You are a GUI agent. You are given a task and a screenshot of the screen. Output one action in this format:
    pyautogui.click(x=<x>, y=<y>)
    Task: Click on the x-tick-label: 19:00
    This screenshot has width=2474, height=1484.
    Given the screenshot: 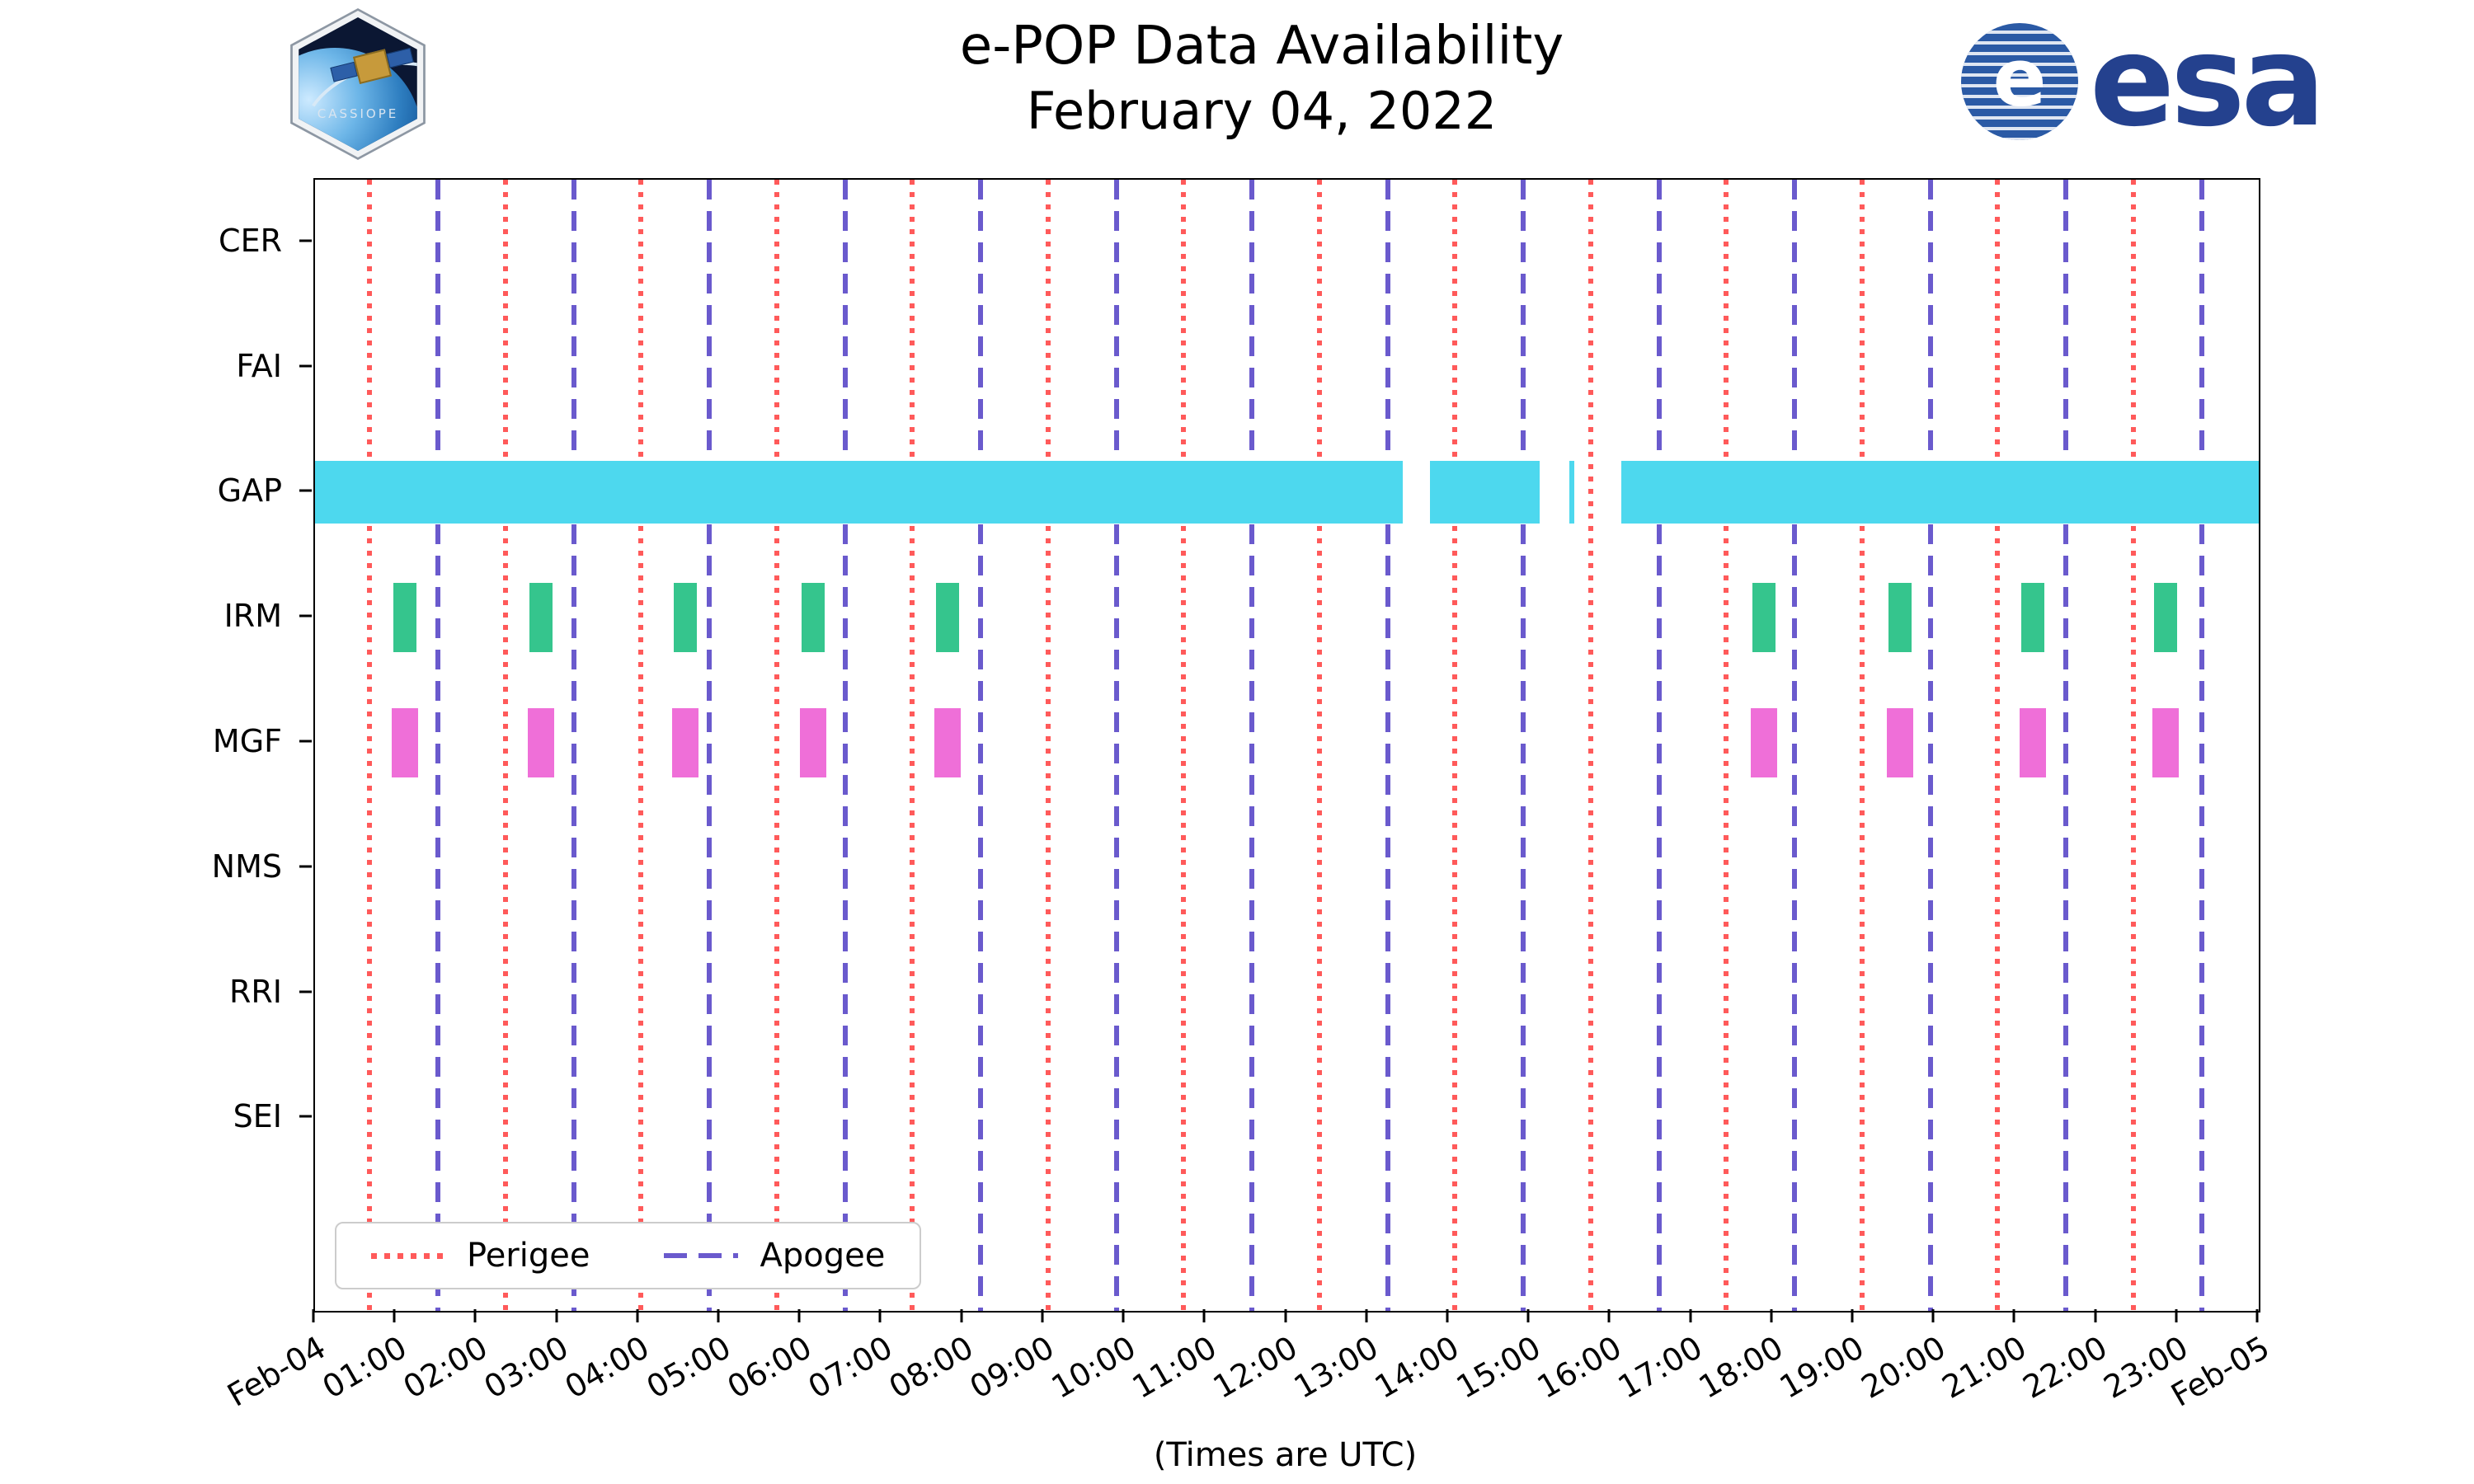 What is the action you would take?
    pyautogui.click(x=1822, y=1367)
    